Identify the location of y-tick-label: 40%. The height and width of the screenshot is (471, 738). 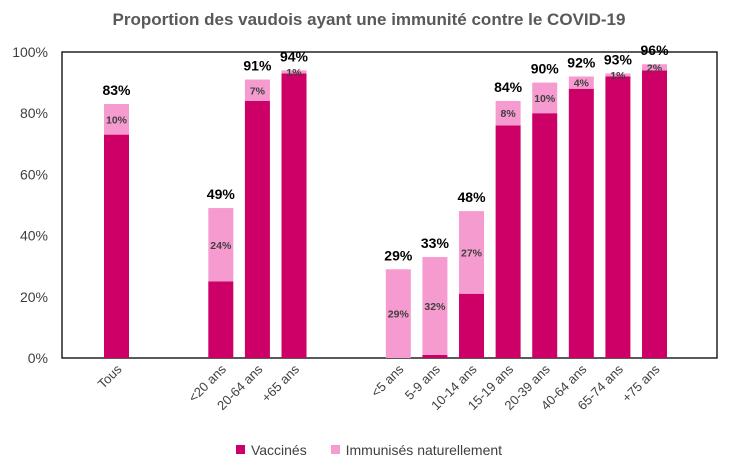
(34, 236).